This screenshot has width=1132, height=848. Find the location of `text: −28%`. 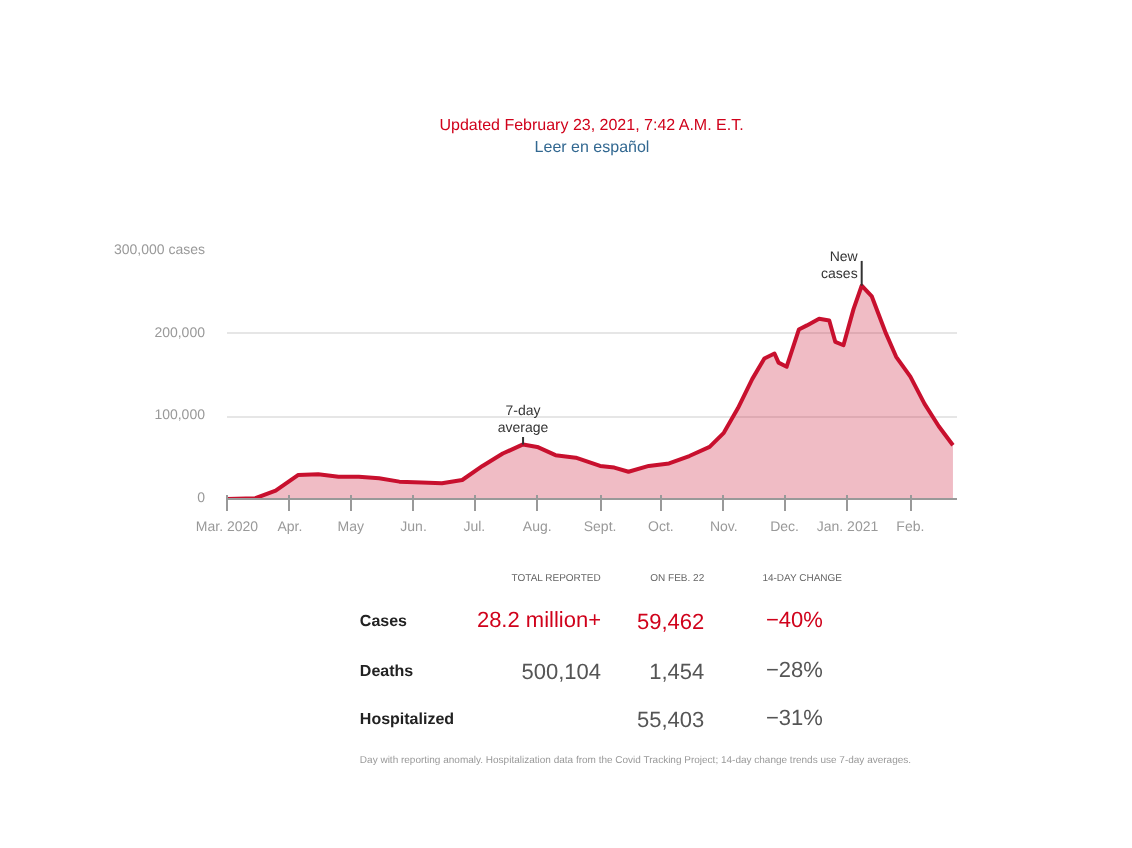

text: −28% is located at coordinates (794, 671).